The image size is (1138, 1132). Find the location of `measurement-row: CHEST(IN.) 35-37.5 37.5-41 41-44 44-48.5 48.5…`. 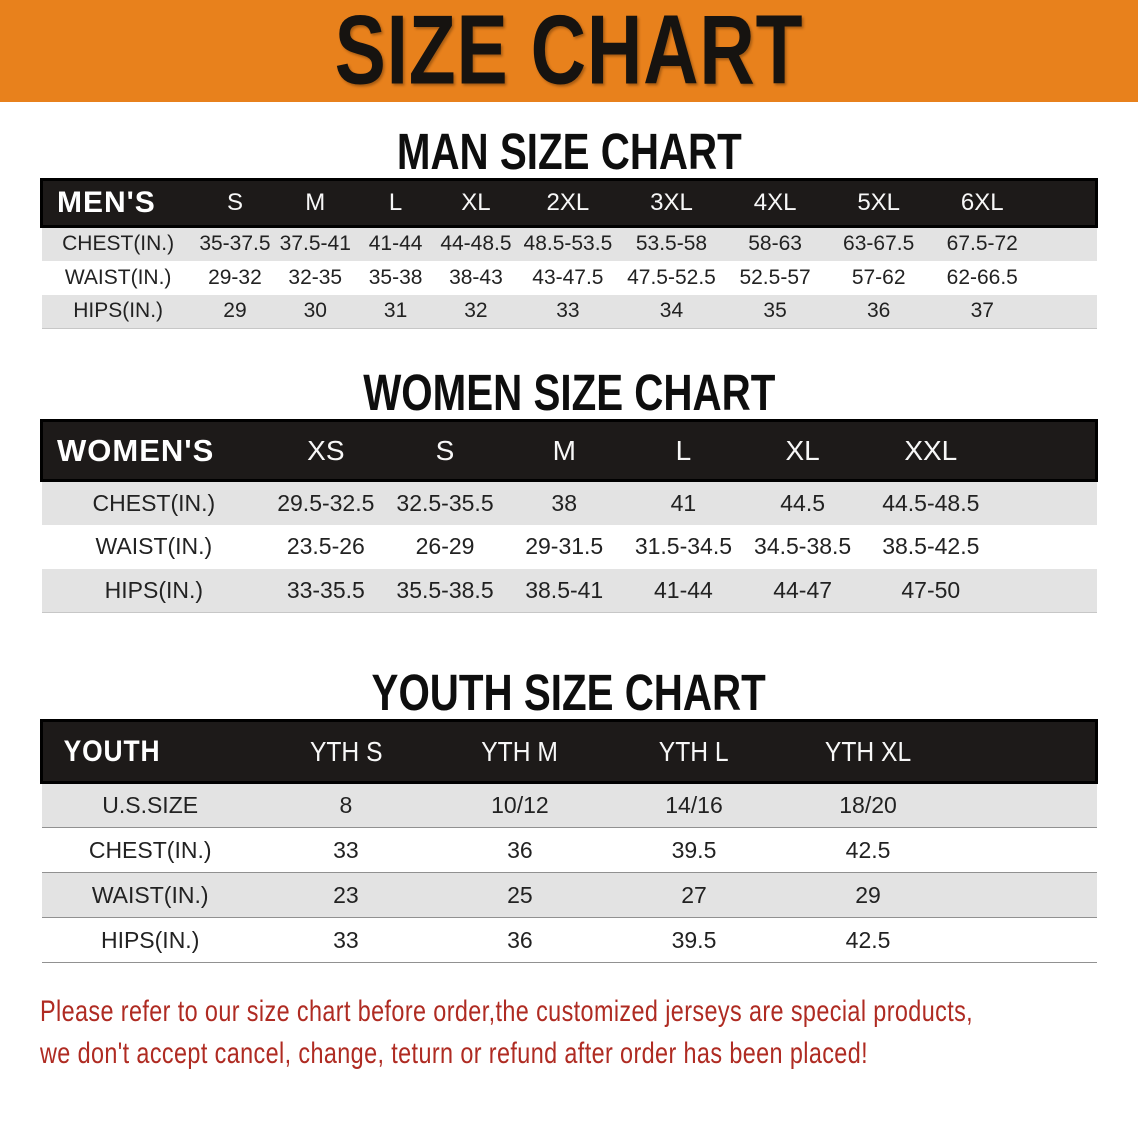

measurement-row: CHEST(IN.) 35-37.5 37.5-41 41-44 44-48.5 48.5… is located at coordinates (569, 243).